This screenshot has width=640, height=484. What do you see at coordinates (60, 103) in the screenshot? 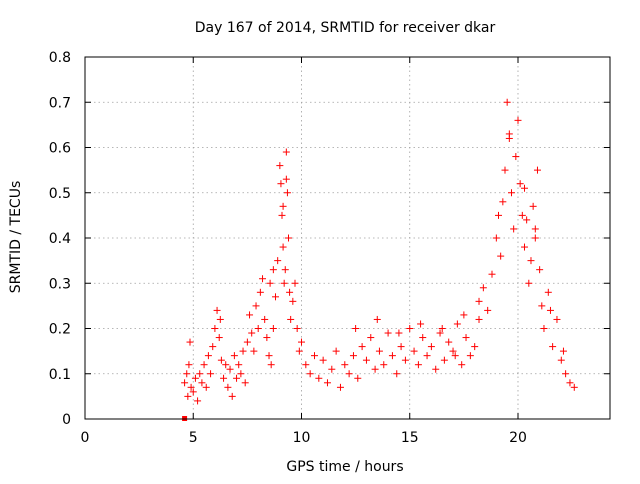
I see `y-tick-label: 0.7` at bounding box center [60, 103].